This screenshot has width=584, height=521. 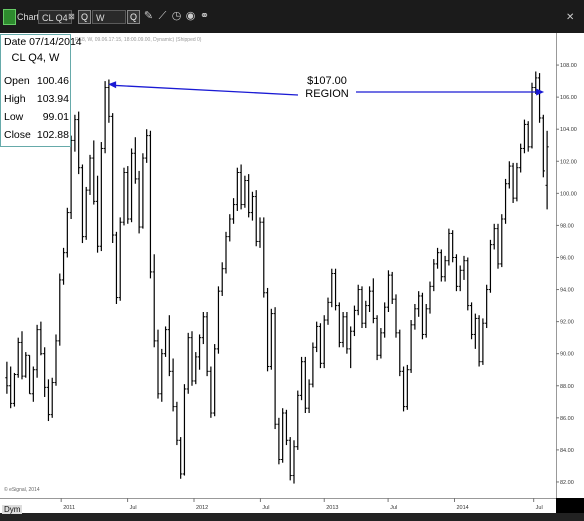 I want to click on data-window-row-close: Close 102.88, so click(x=36, y=136).